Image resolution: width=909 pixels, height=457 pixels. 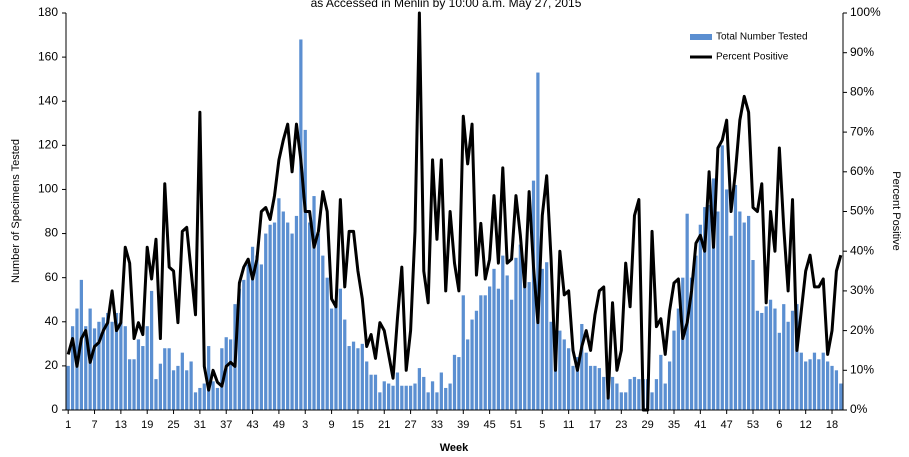 I want to click on y-tick-label: 80, so click(x=52, y=233).